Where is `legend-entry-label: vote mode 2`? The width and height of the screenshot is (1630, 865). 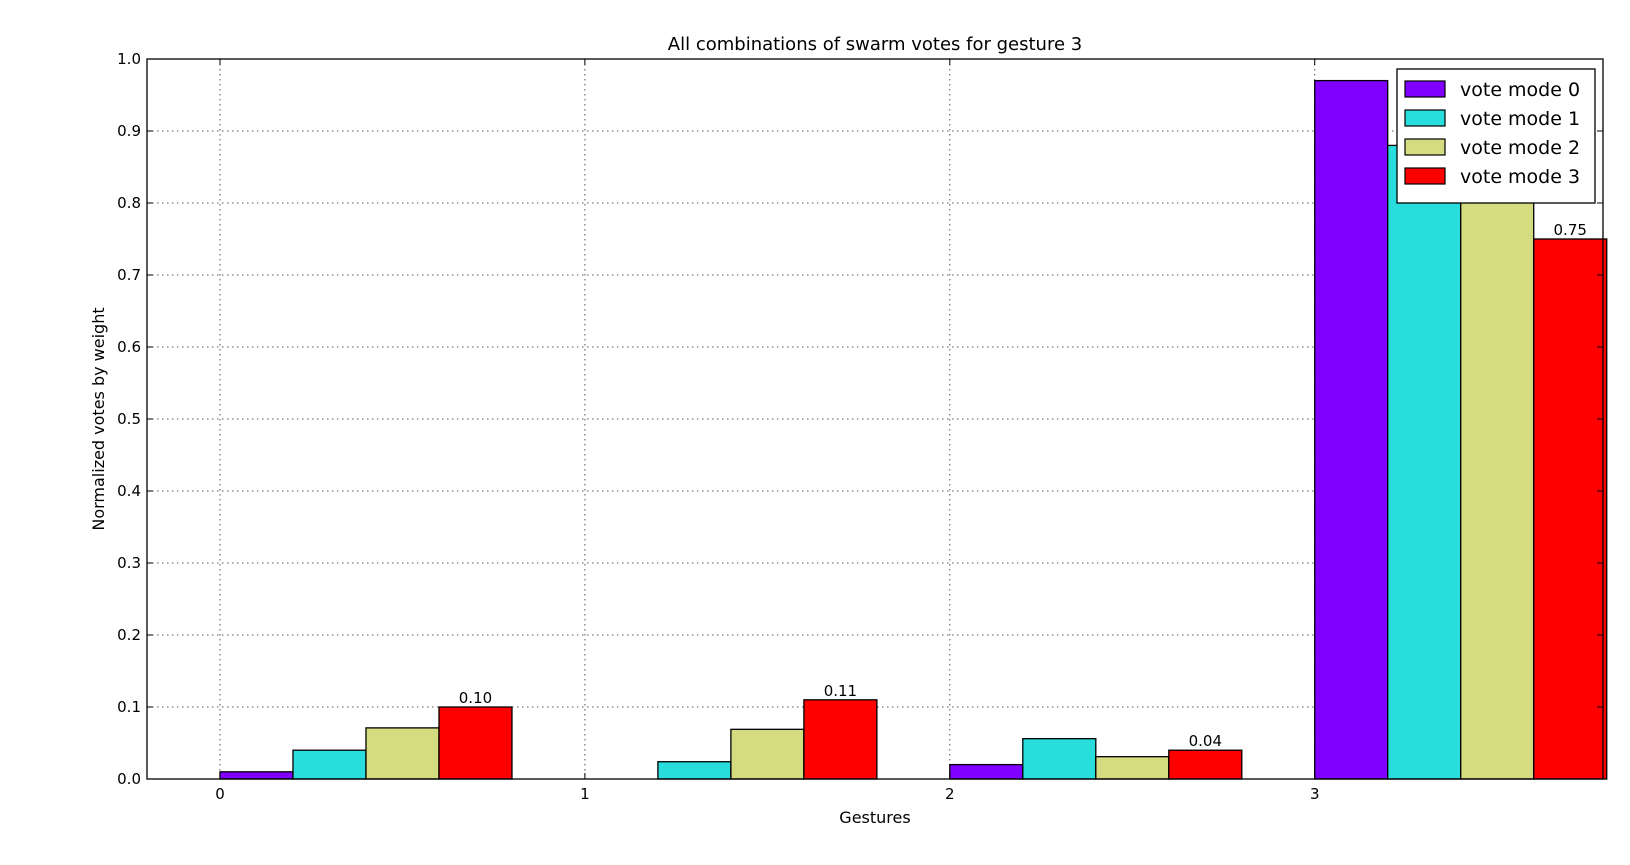 legend-entry-label: vote mode 2 is located at coordinates (1520, 148).